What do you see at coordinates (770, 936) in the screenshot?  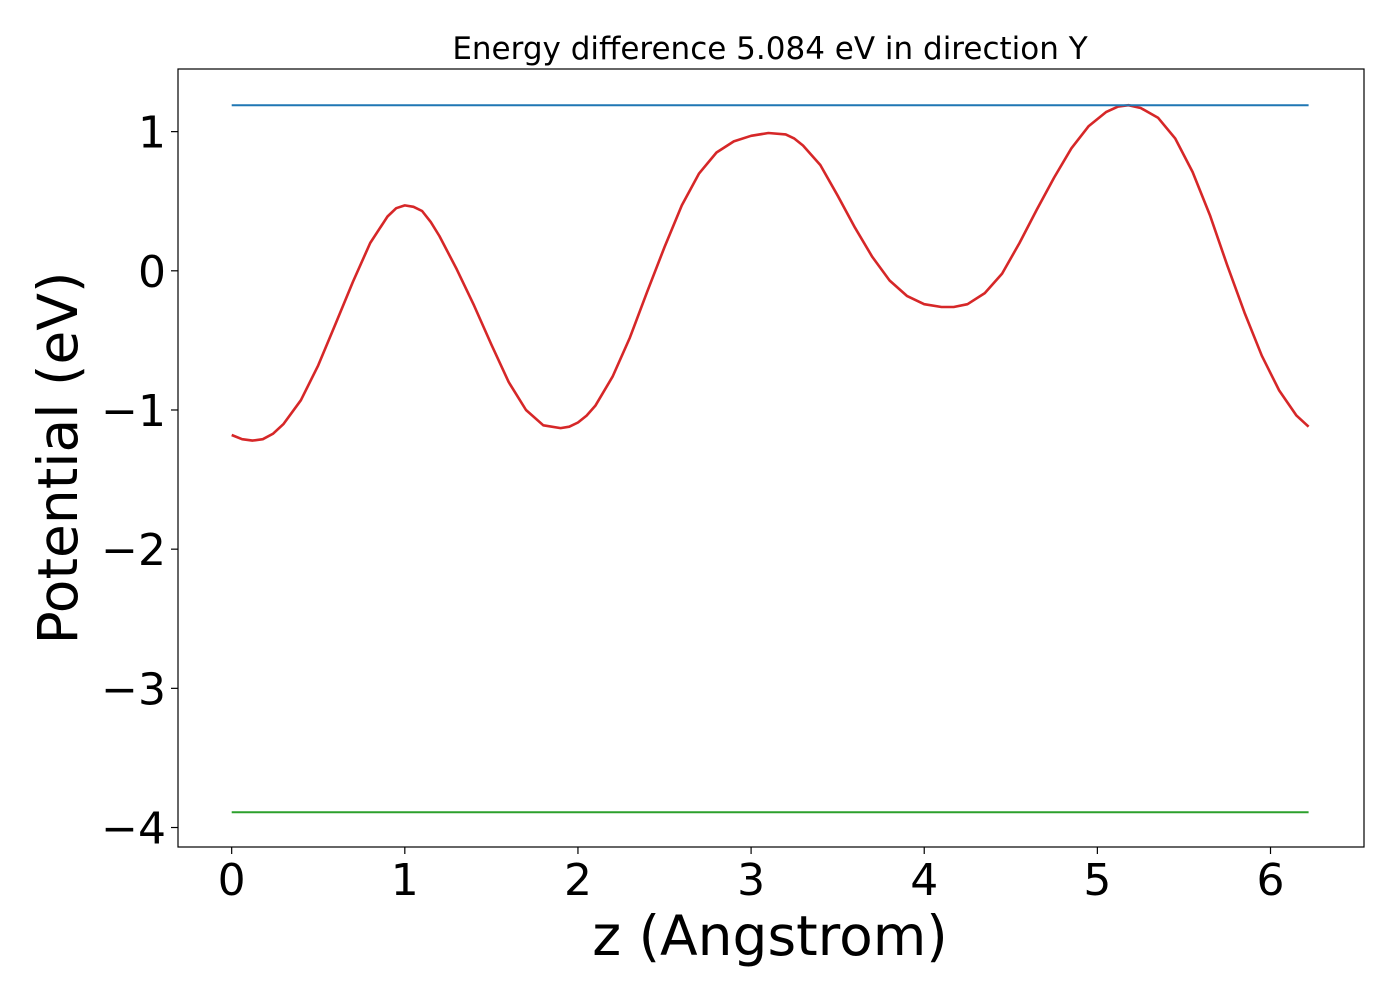 I see `x-axis-label: z (Angstrom)` at bounding box center [770, 936].